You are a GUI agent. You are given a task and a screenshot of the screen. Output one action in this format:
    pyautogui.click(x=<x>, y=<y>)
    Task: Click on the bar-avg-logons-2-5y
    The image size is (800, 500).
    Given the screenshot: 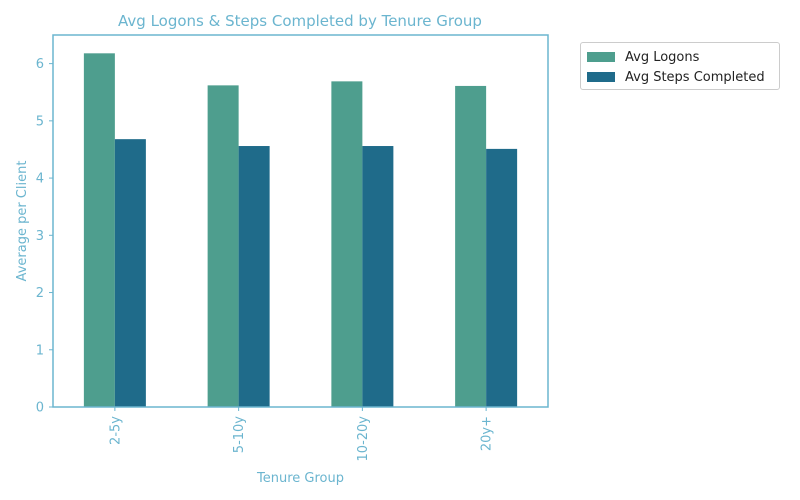 What is the action you would take?
    pyautogui.click(x=99, y=230)
    